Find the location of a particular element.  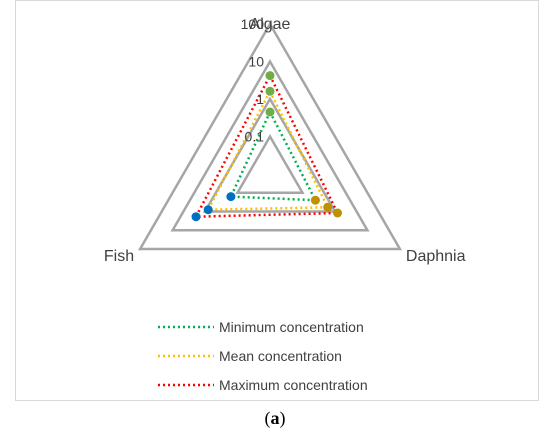

tick-label: 10 is located at coordinates (256, 62).